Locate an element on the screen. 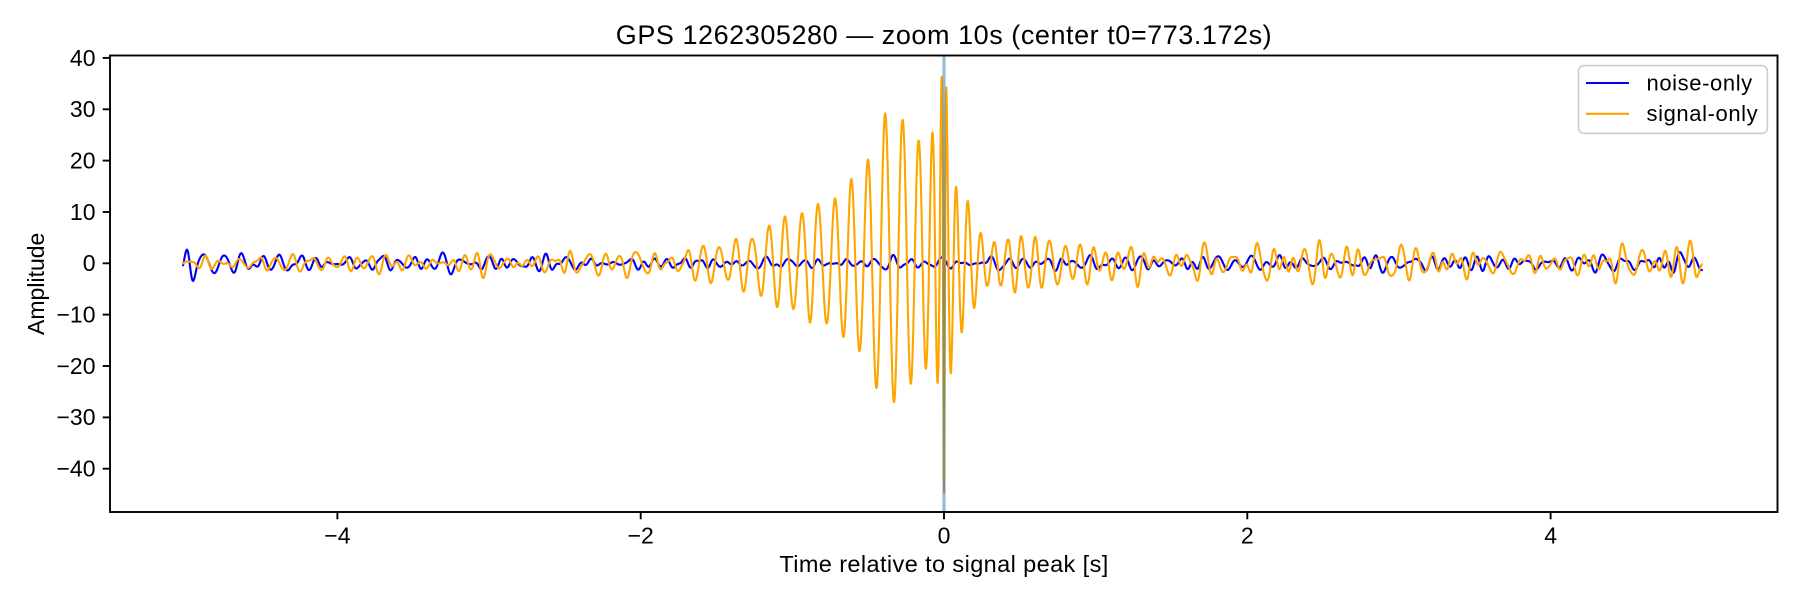 The width and height of the screenshot is (1800, 600). svg-text: Amplitude is located at coordinates (36, 284).